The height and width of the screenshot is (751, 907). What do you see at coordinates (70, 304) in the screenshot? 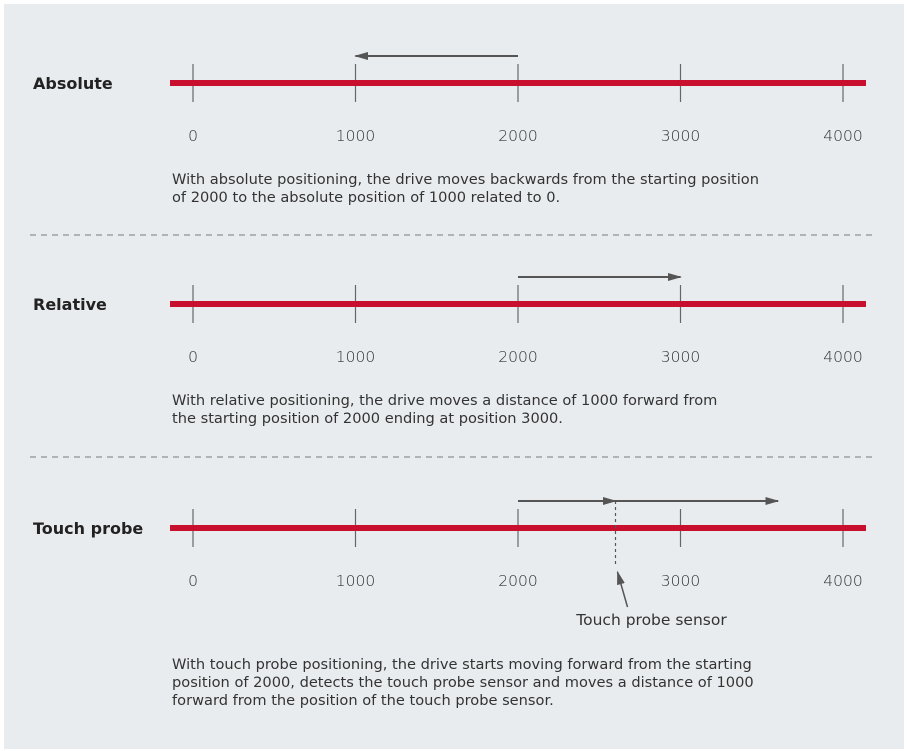
I see `row-label: Relative` at bounding box center [70, 304].